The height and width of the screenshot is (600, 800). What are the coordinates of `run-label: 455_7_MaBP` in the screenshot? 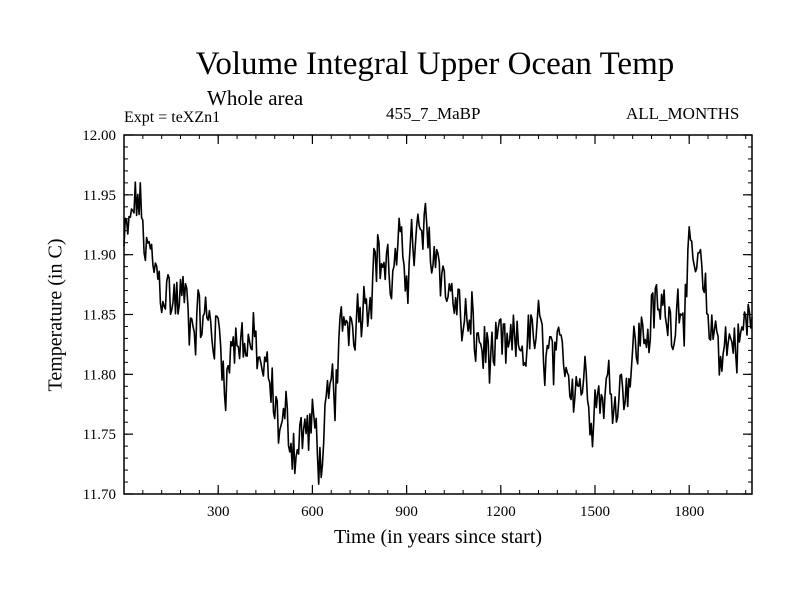 It's located at (433, 113).